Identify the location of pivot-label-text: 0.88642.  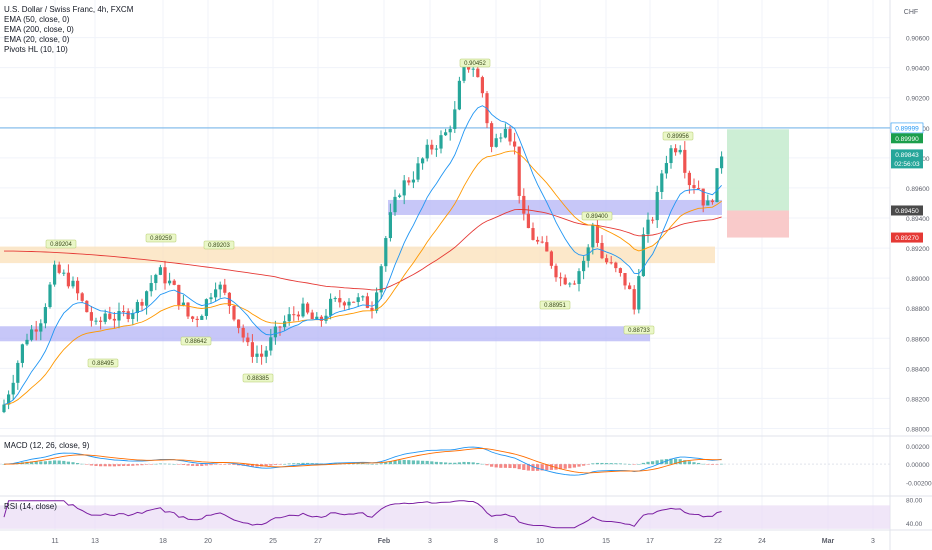
(196, 342).